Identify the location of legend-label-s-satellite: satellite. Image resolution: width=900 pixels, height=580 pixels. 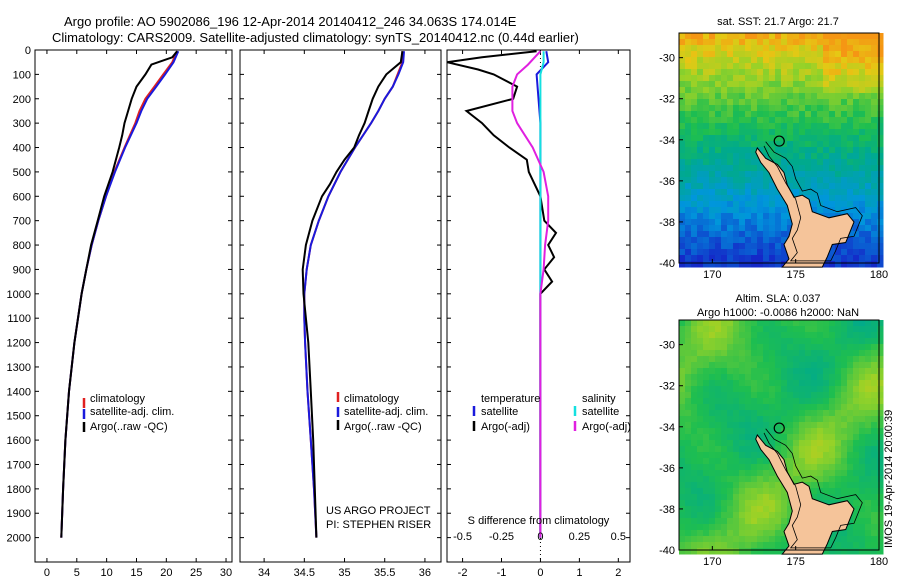
(600, 412).